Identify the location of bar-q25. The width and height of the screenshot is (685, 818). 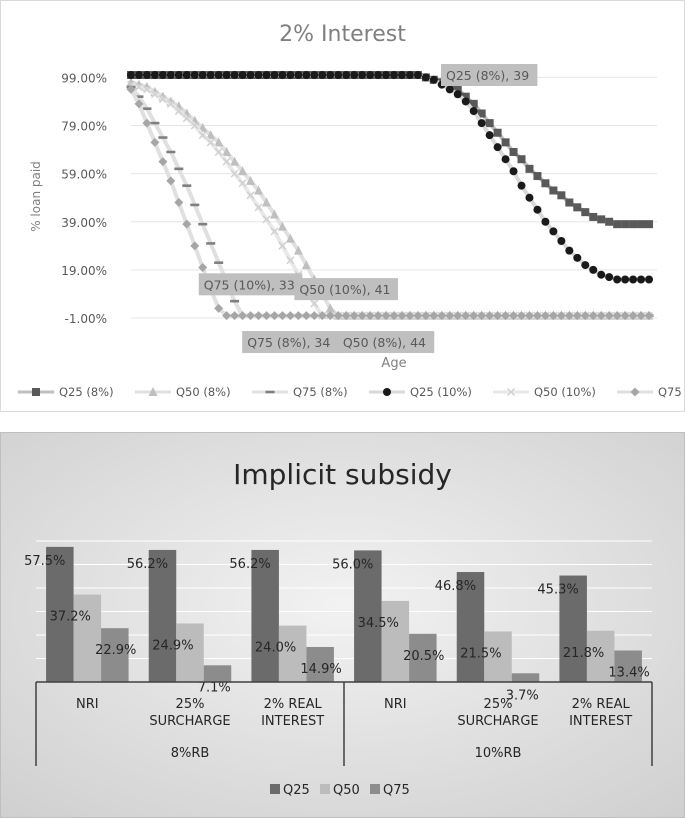
(573, 628).